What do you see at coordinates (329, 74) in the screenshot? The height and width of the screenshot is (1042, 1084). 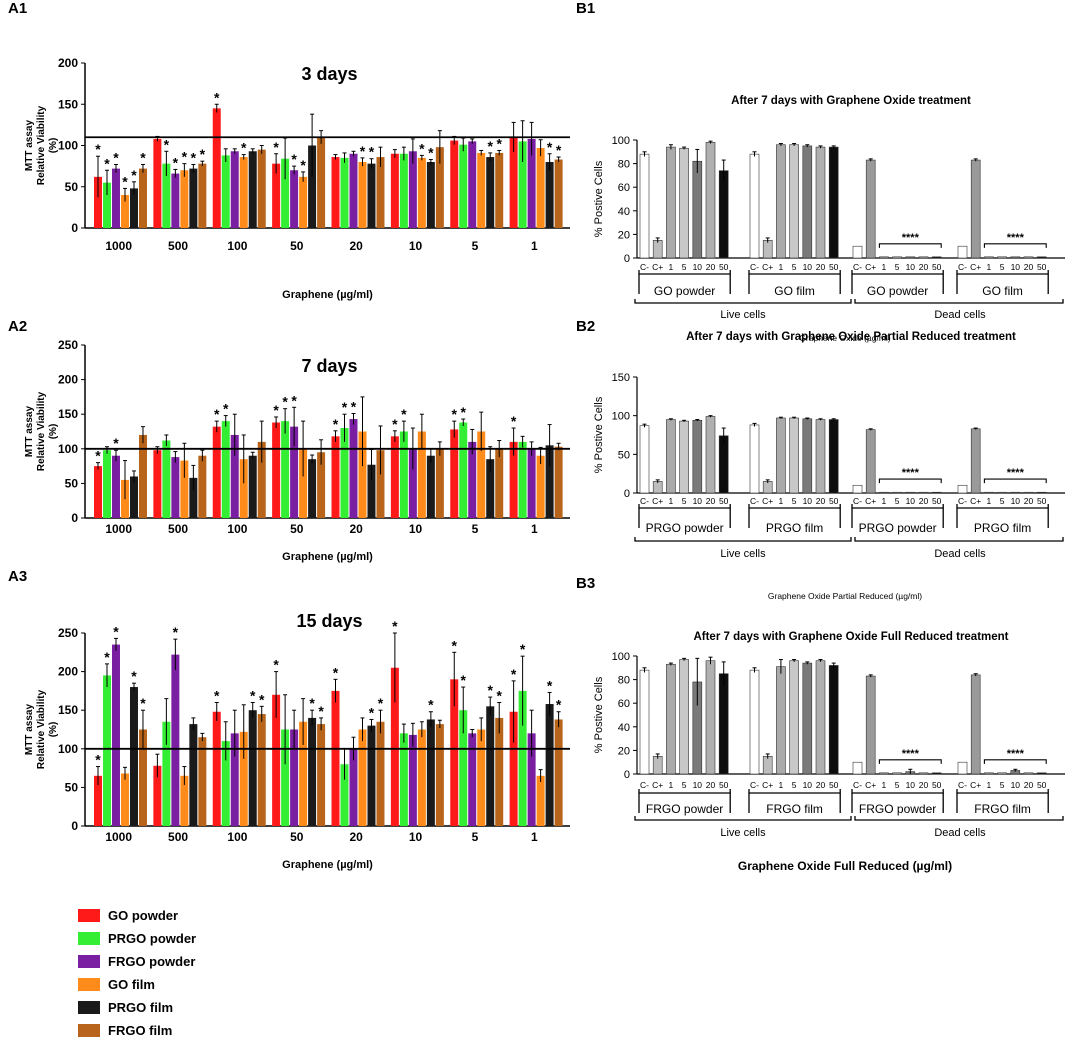 I see `chart-title: 3 days` at bounding box center [329, 74].